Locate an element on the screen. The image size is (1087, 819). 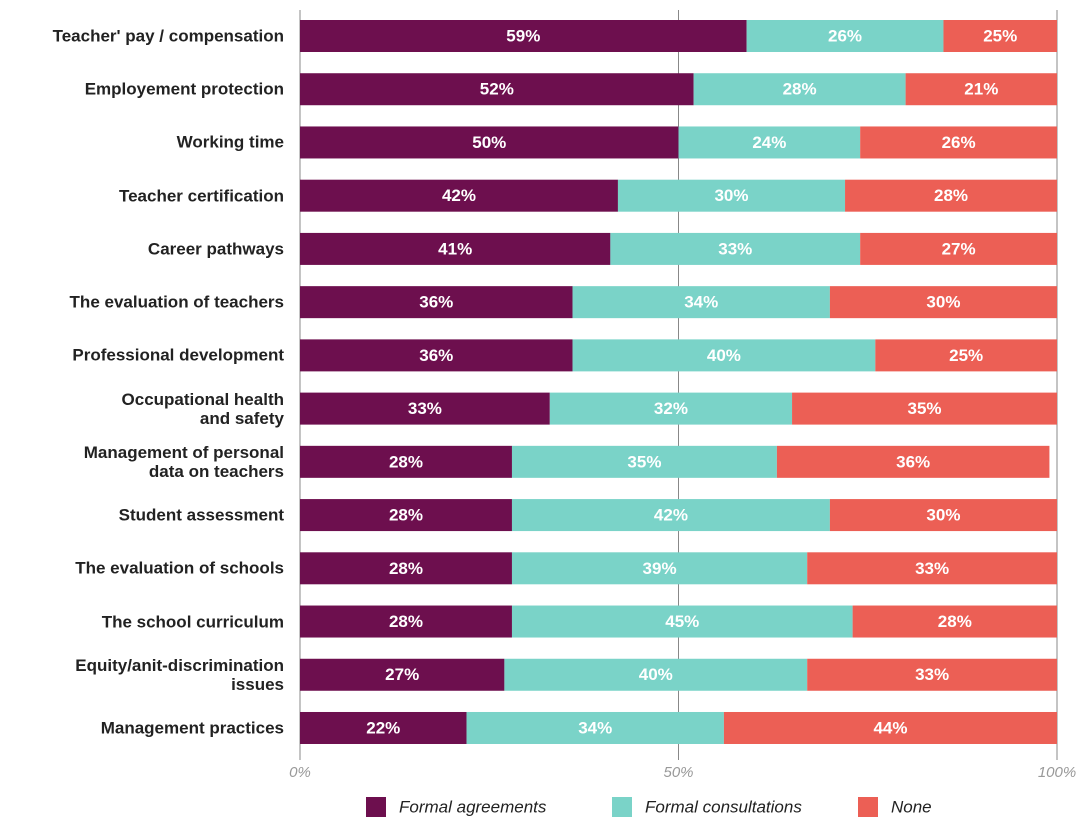
category-label: The evaluation of schools is located at coordinates (179, 568).